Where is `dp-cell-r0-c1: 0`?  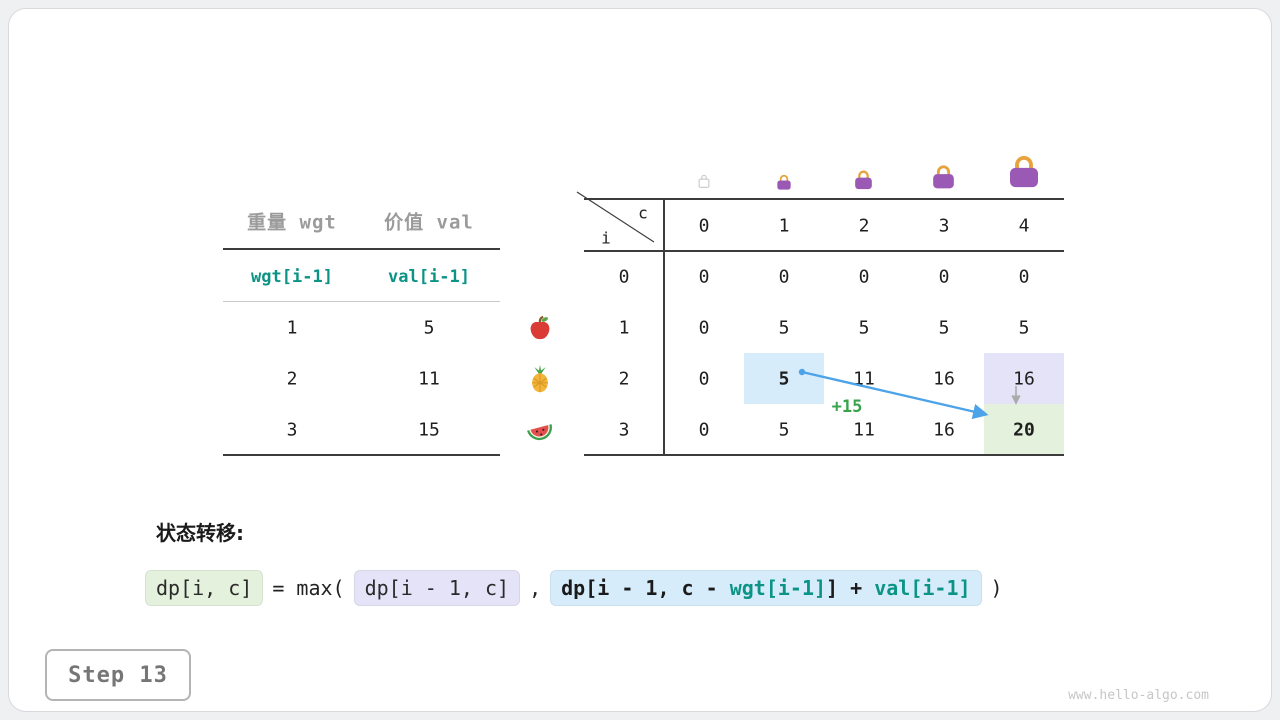
dp-cell-r0-c1: 0 is located at coordinates (784, 277).